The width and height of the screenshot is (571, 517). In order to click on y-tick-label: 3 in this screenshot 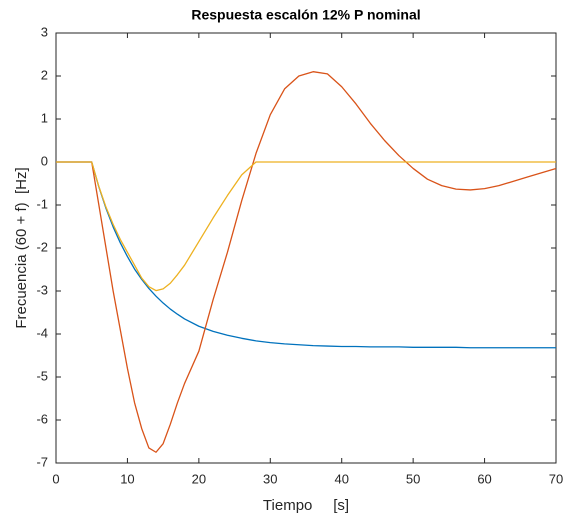, I will do `click(44, 31)`.